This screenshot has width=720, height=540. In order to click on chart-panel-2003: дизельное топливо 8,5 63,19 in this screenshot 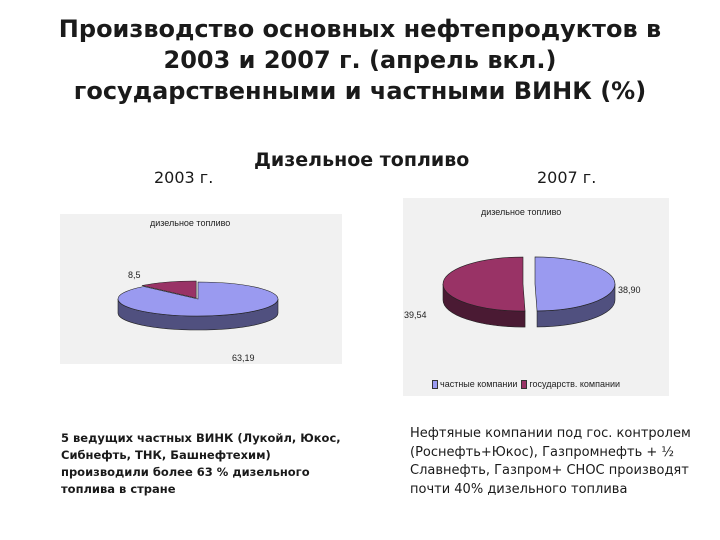, I will do `click(201, 289)`.